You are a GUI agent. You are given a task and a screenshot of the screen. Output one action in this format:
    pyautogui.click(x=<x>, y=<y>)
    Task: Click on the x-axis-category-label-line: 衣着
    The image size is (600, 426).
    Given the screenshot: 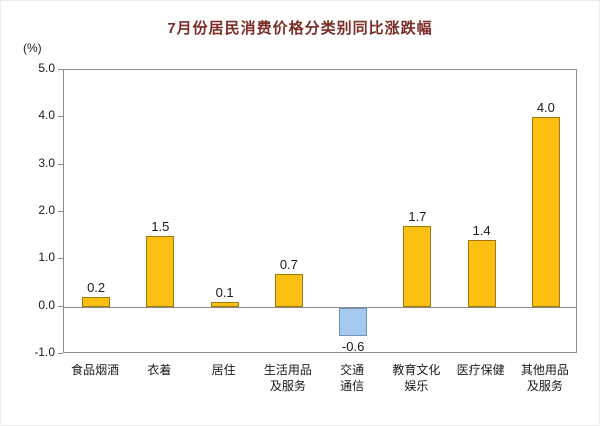 What is the action you would take?
    pyautogui.click(x=159, y=370)
    